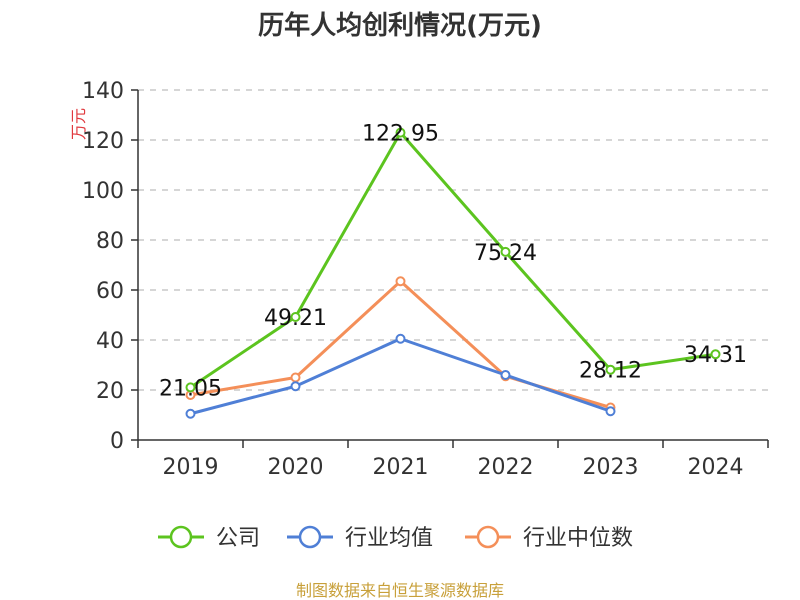 The width and height of the screenshot is (800, 600). I want to click on x-tick-label: 2022, so click(506, 467).